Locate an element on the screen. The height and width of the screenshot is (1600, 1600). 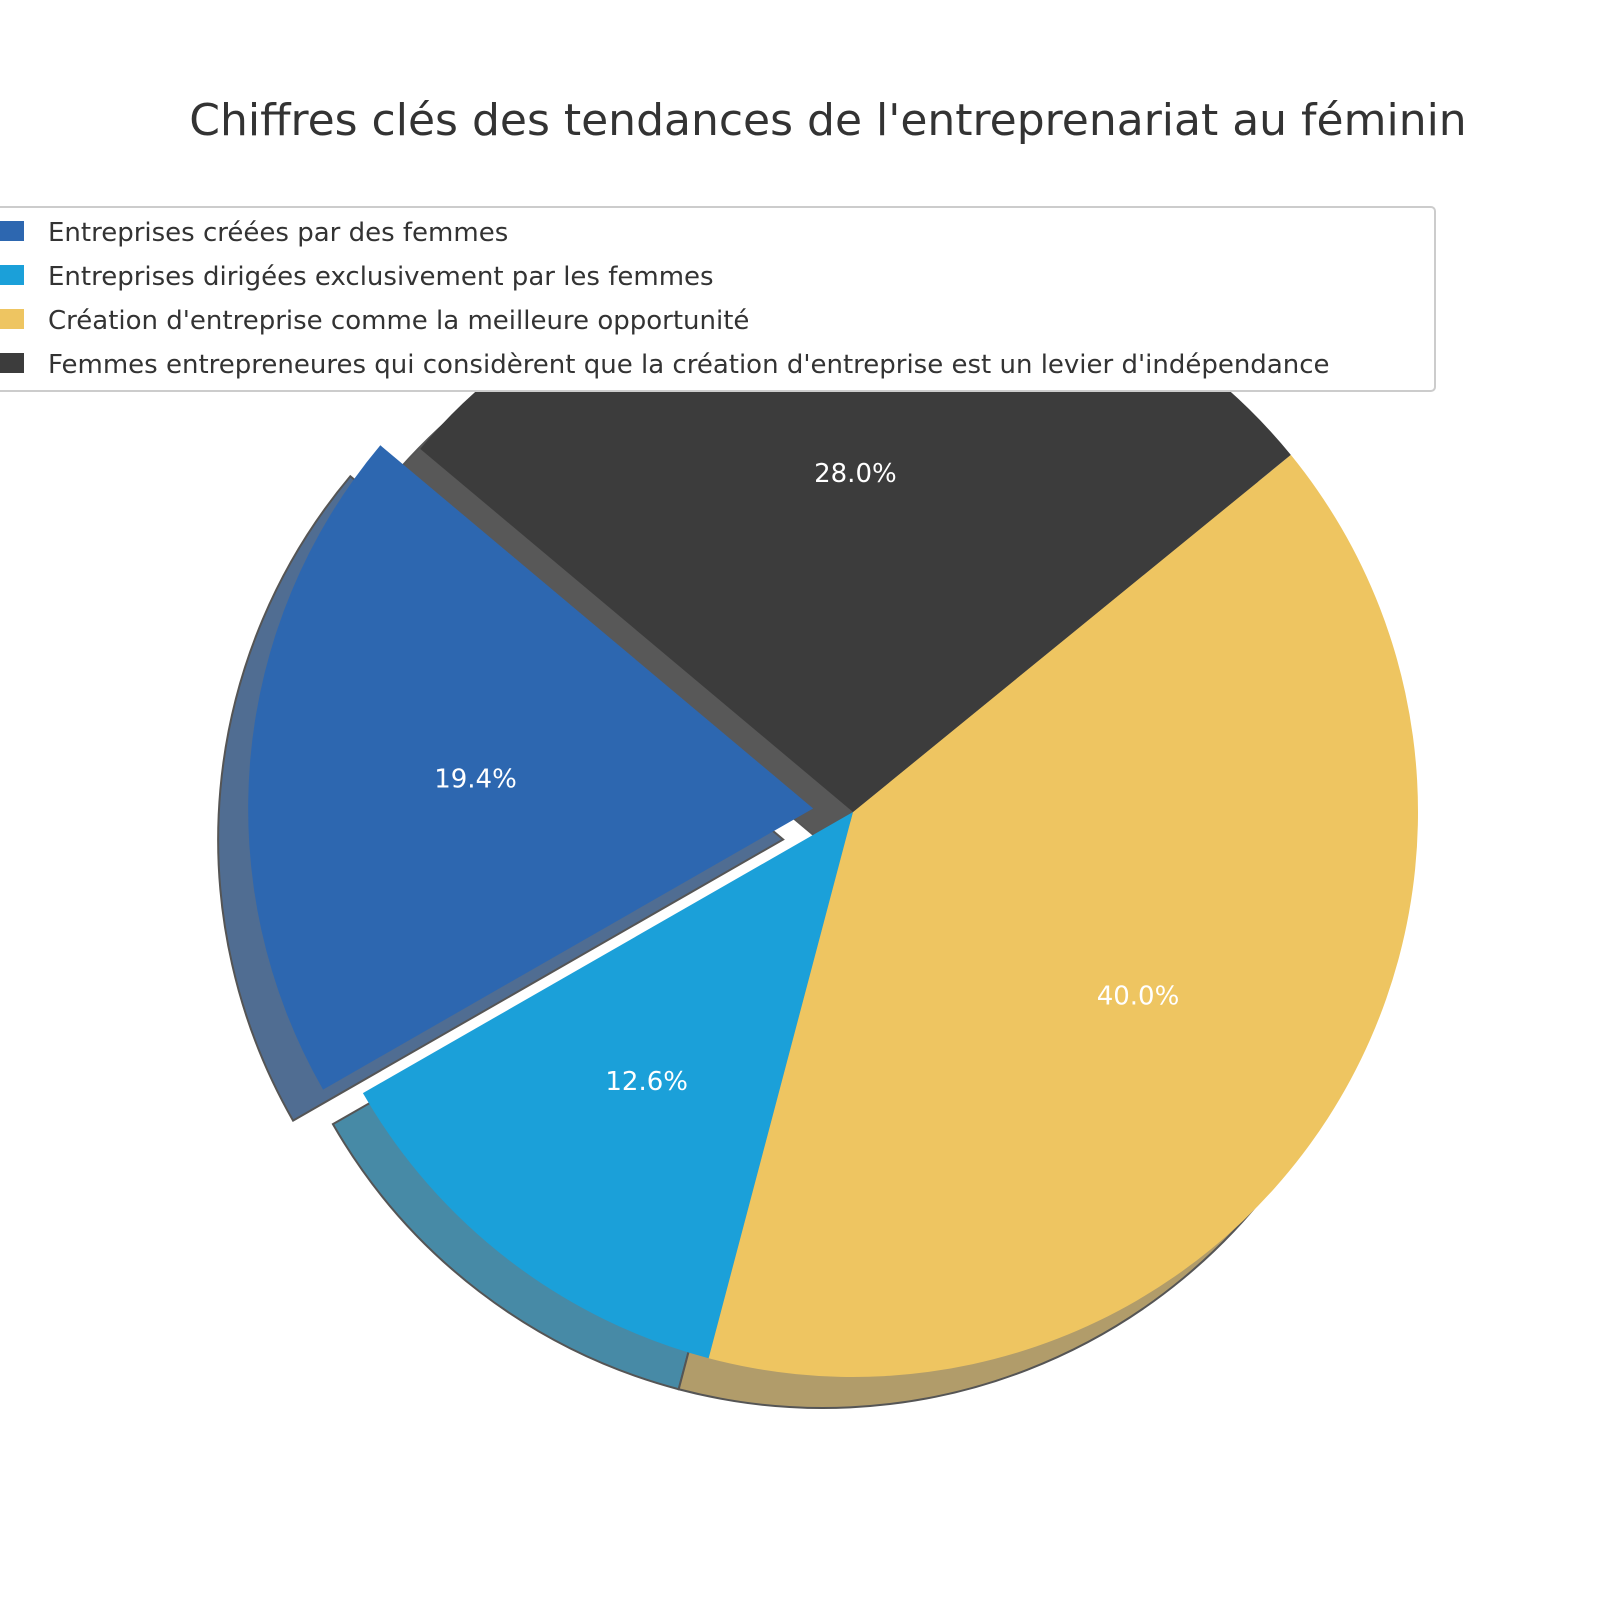
legend-frame is located at coordinates (718, 299).